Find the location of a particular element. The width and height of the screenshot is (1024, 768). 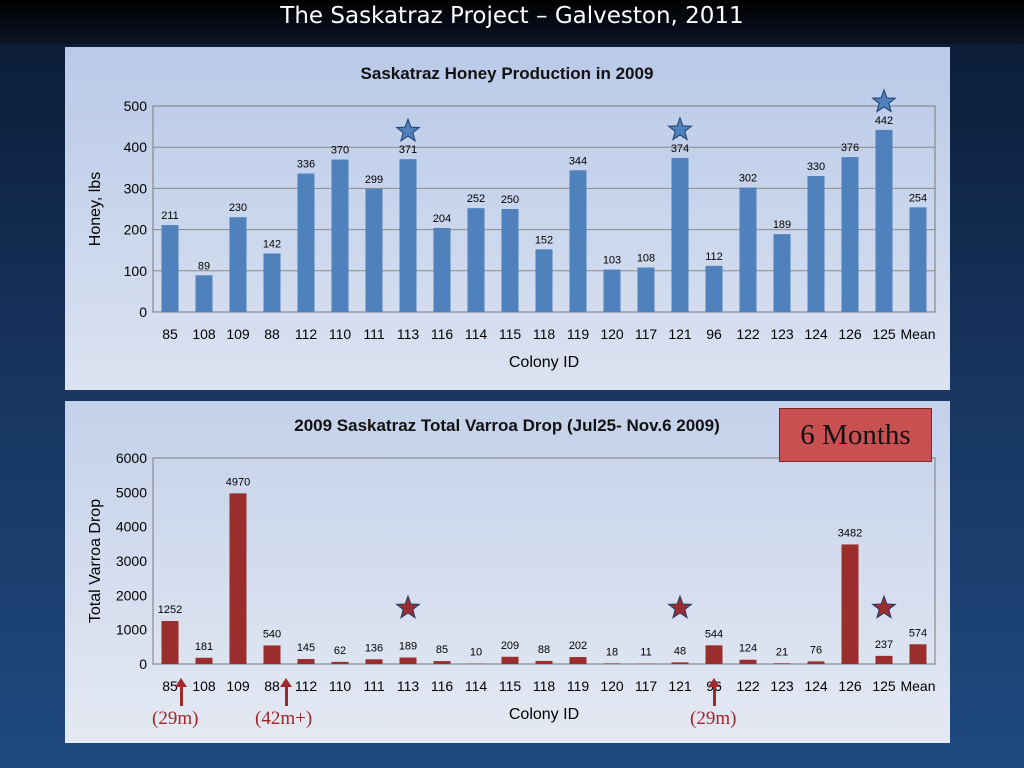

data-label: 11 is located at coordinates (645, 653).